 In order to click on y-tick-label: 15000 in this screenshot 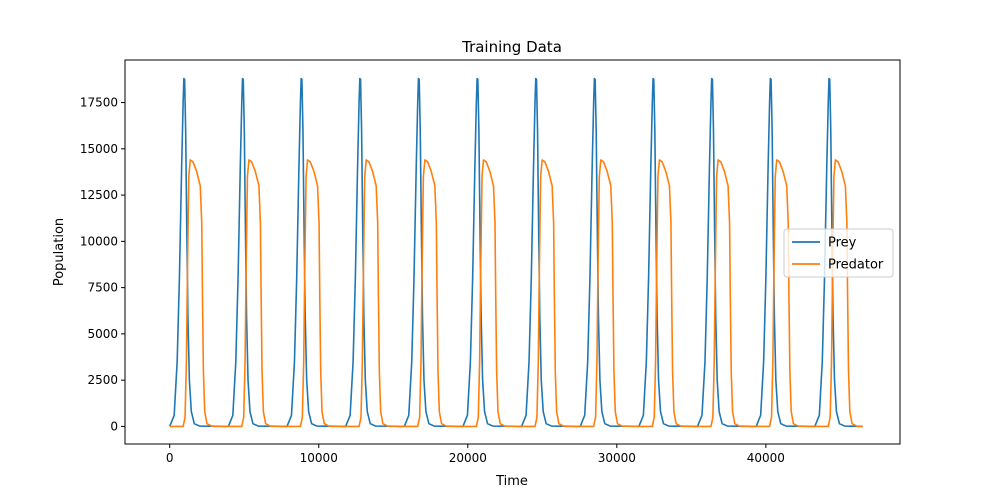, I will do `click(99, 149)`.